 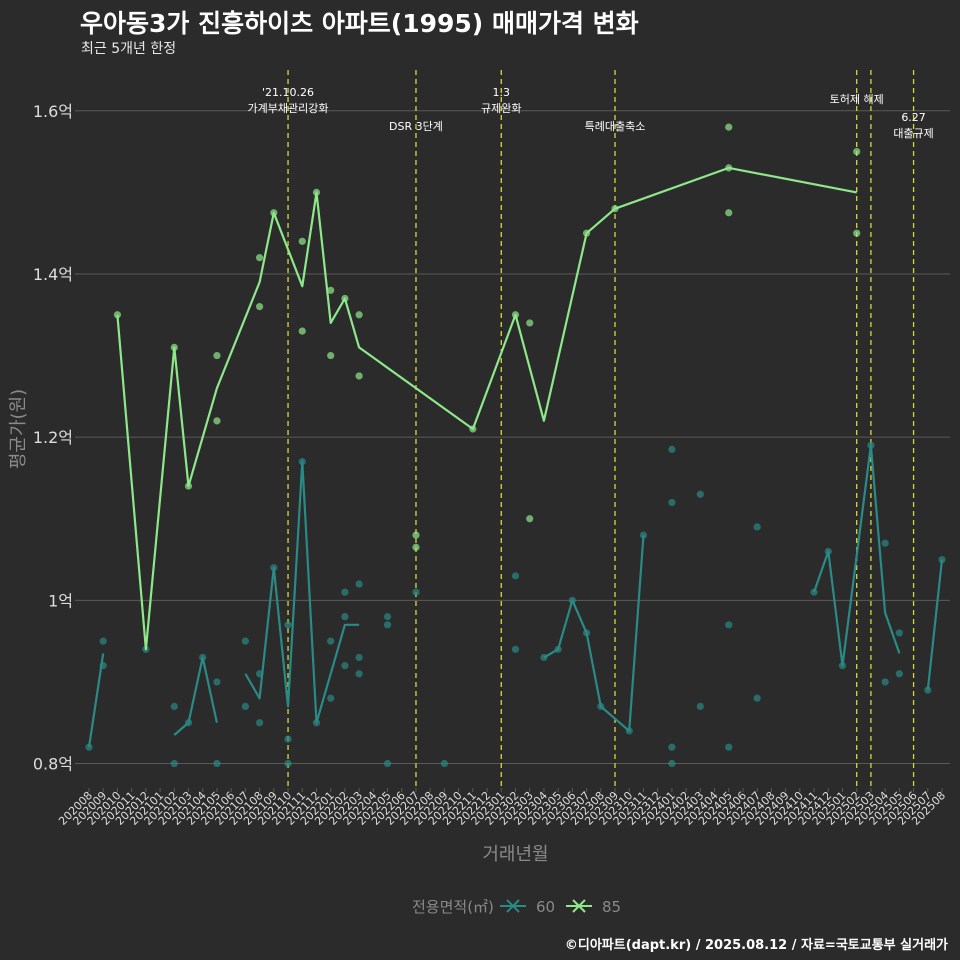 What do you see at coordinates (416, 126) in the screenshot?
I see `event-label: DSR 3단계` at bounding box center [416, 126].